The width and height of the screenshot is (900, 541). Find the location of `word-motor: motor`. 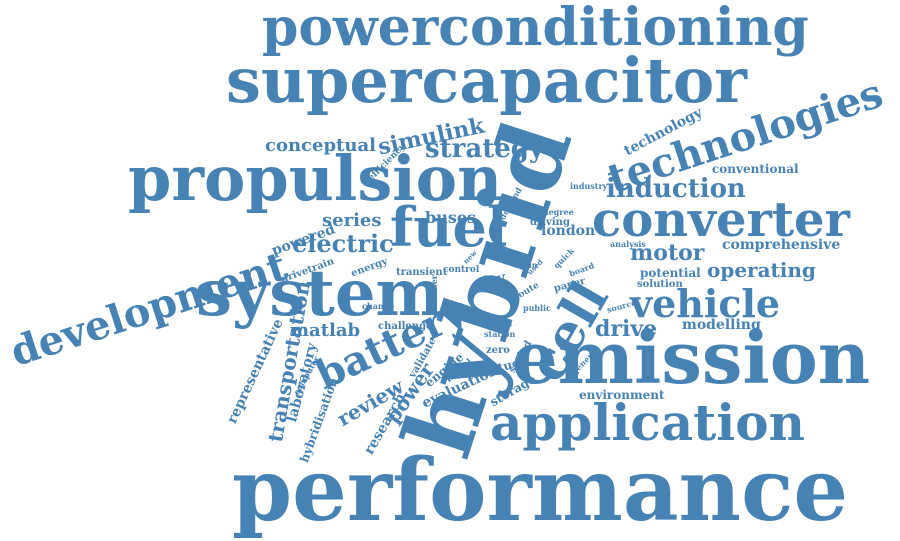

word-motor: motor is located at coordinates (667, 253).